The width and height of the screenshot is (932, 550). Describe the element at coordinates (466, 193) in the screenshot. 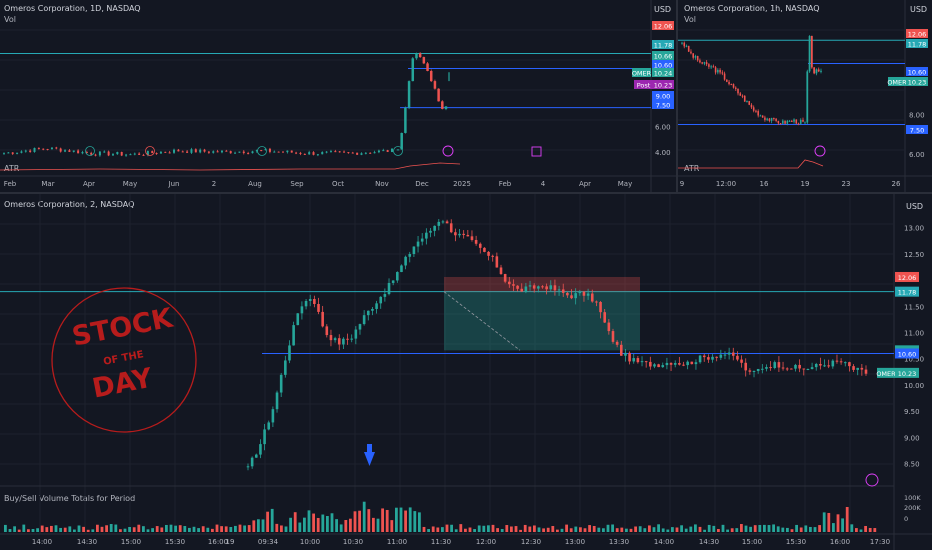

I see `panel-divider-horizontal` at that location.